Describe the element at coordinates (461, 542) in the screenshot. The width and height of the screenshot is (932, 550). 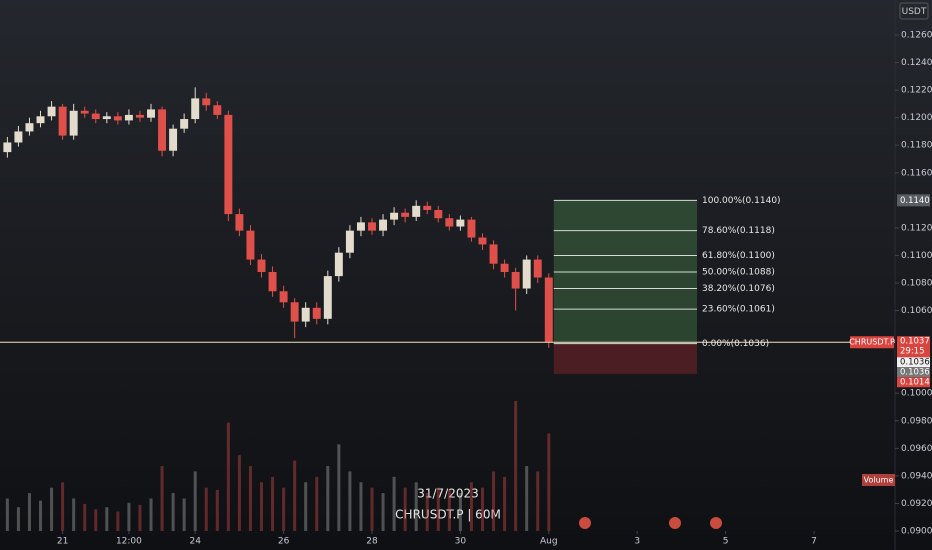
I see `x-tick-label: 30` at that location.